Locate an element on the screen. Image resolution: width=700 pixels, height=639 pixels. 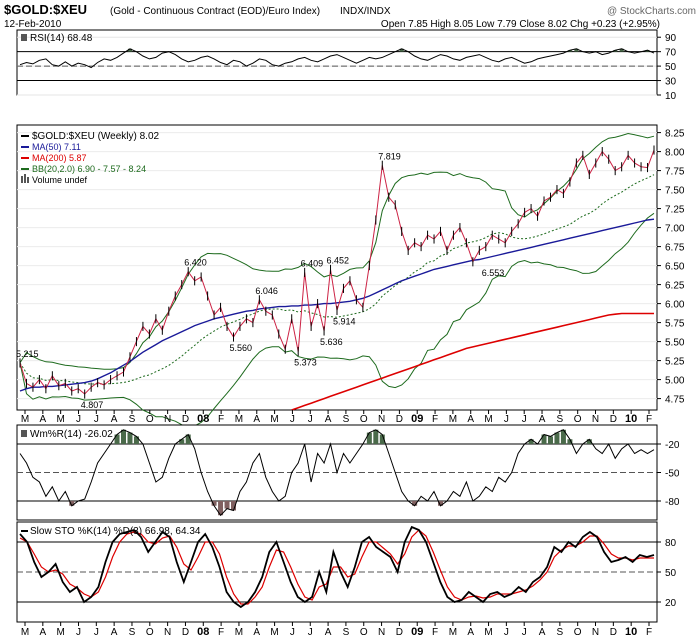
rsi-line is located at coordinates (337, 58).